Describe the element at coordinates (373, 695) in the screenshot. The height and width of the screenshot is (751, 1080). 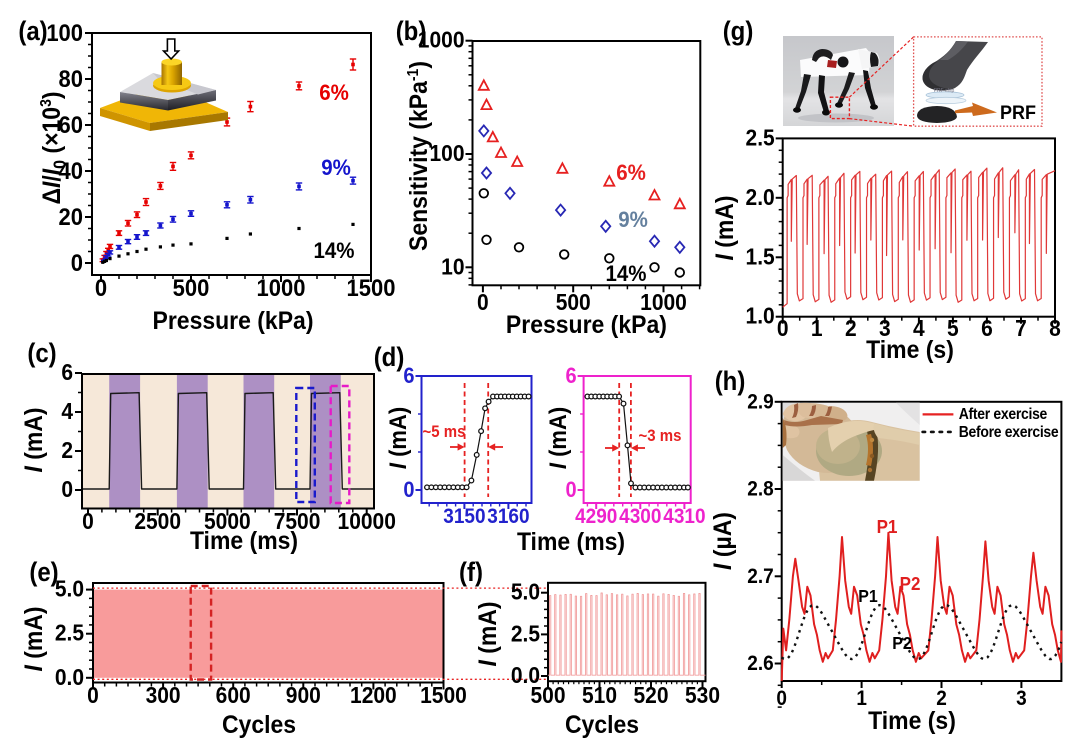
I see `svg-text: 1200` at that location.